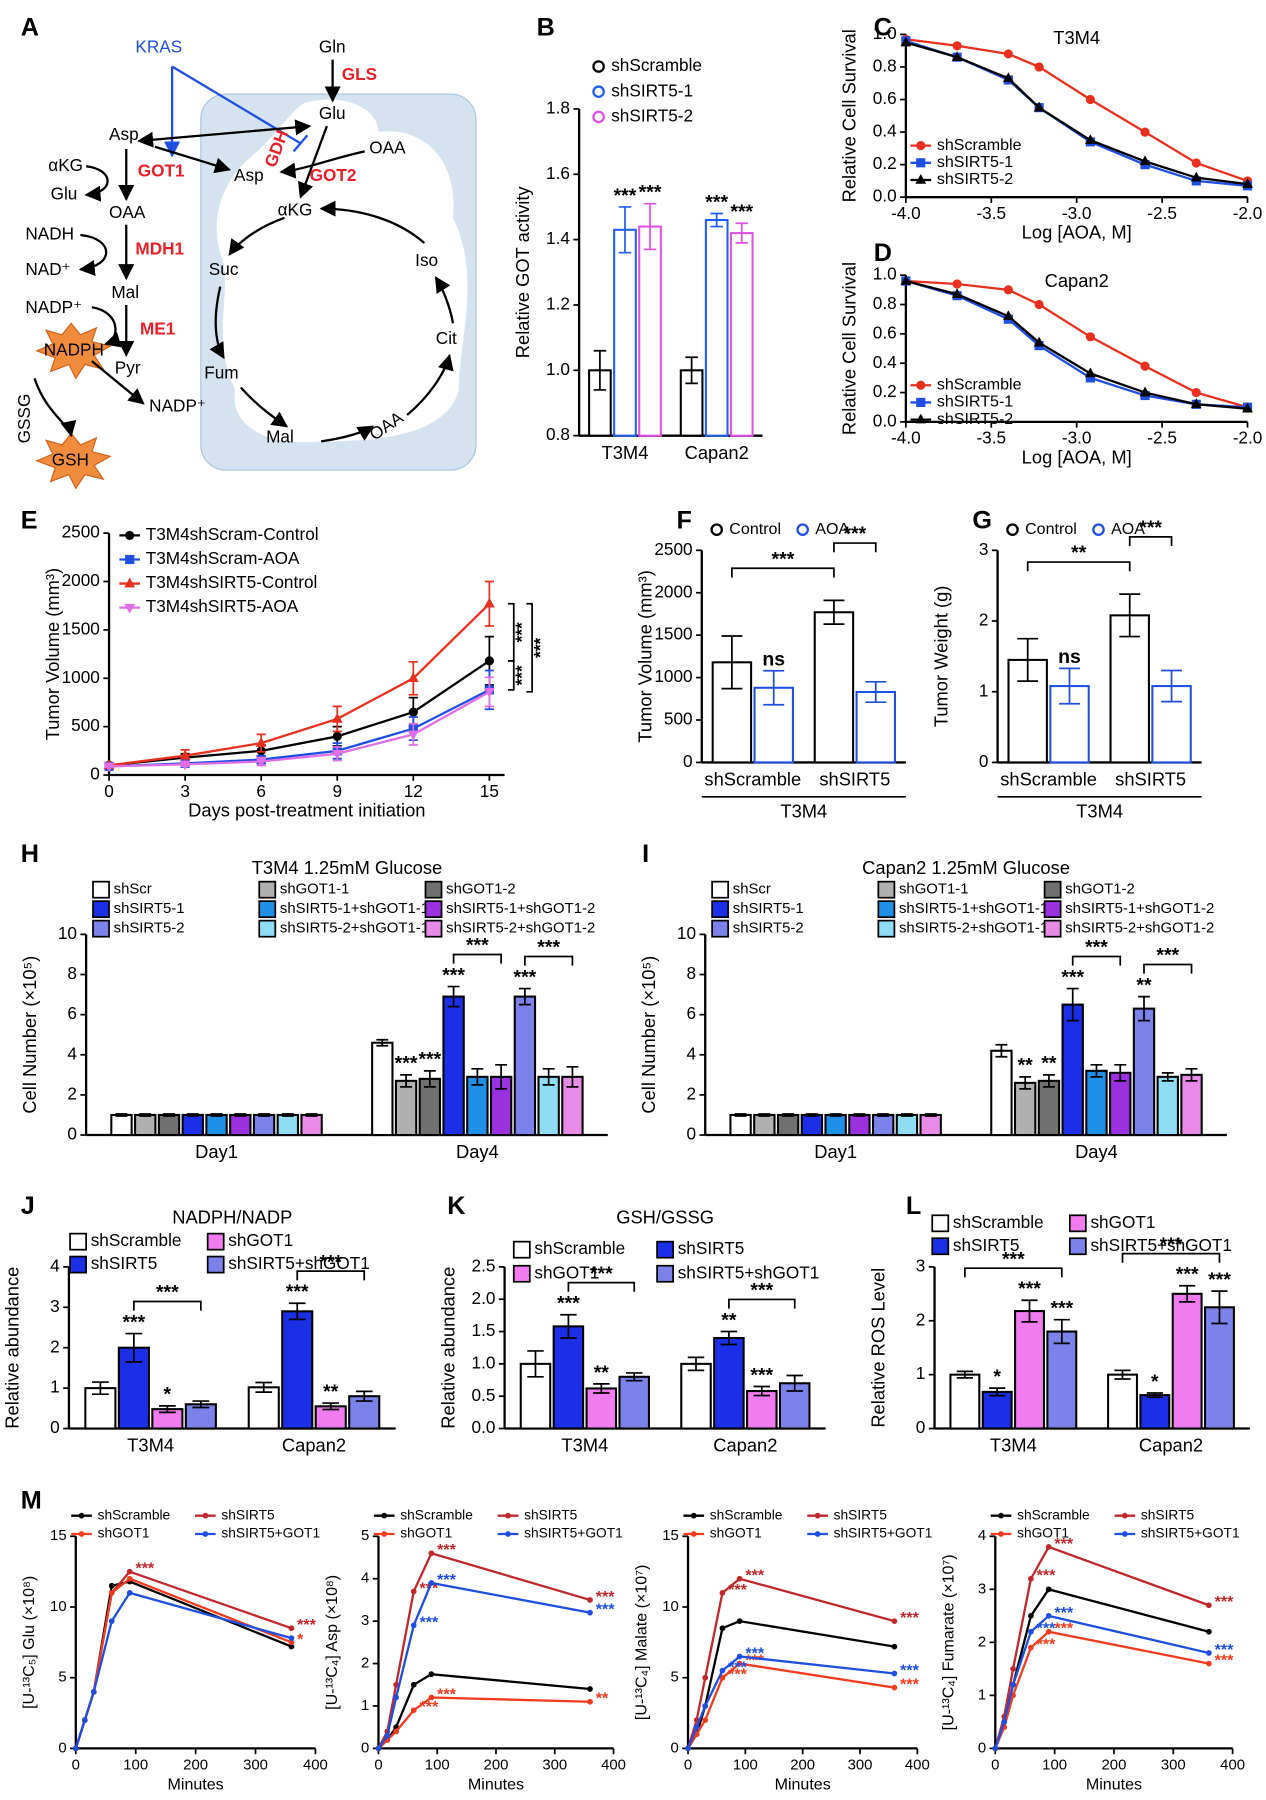 The height and width of the screenshot is (1800, 1266). Describe the element at coordinates (29, 1642) in the screenshot. I see `y-axis-label: [U-¹³C₅] Glu (×10⁸)` at that location.